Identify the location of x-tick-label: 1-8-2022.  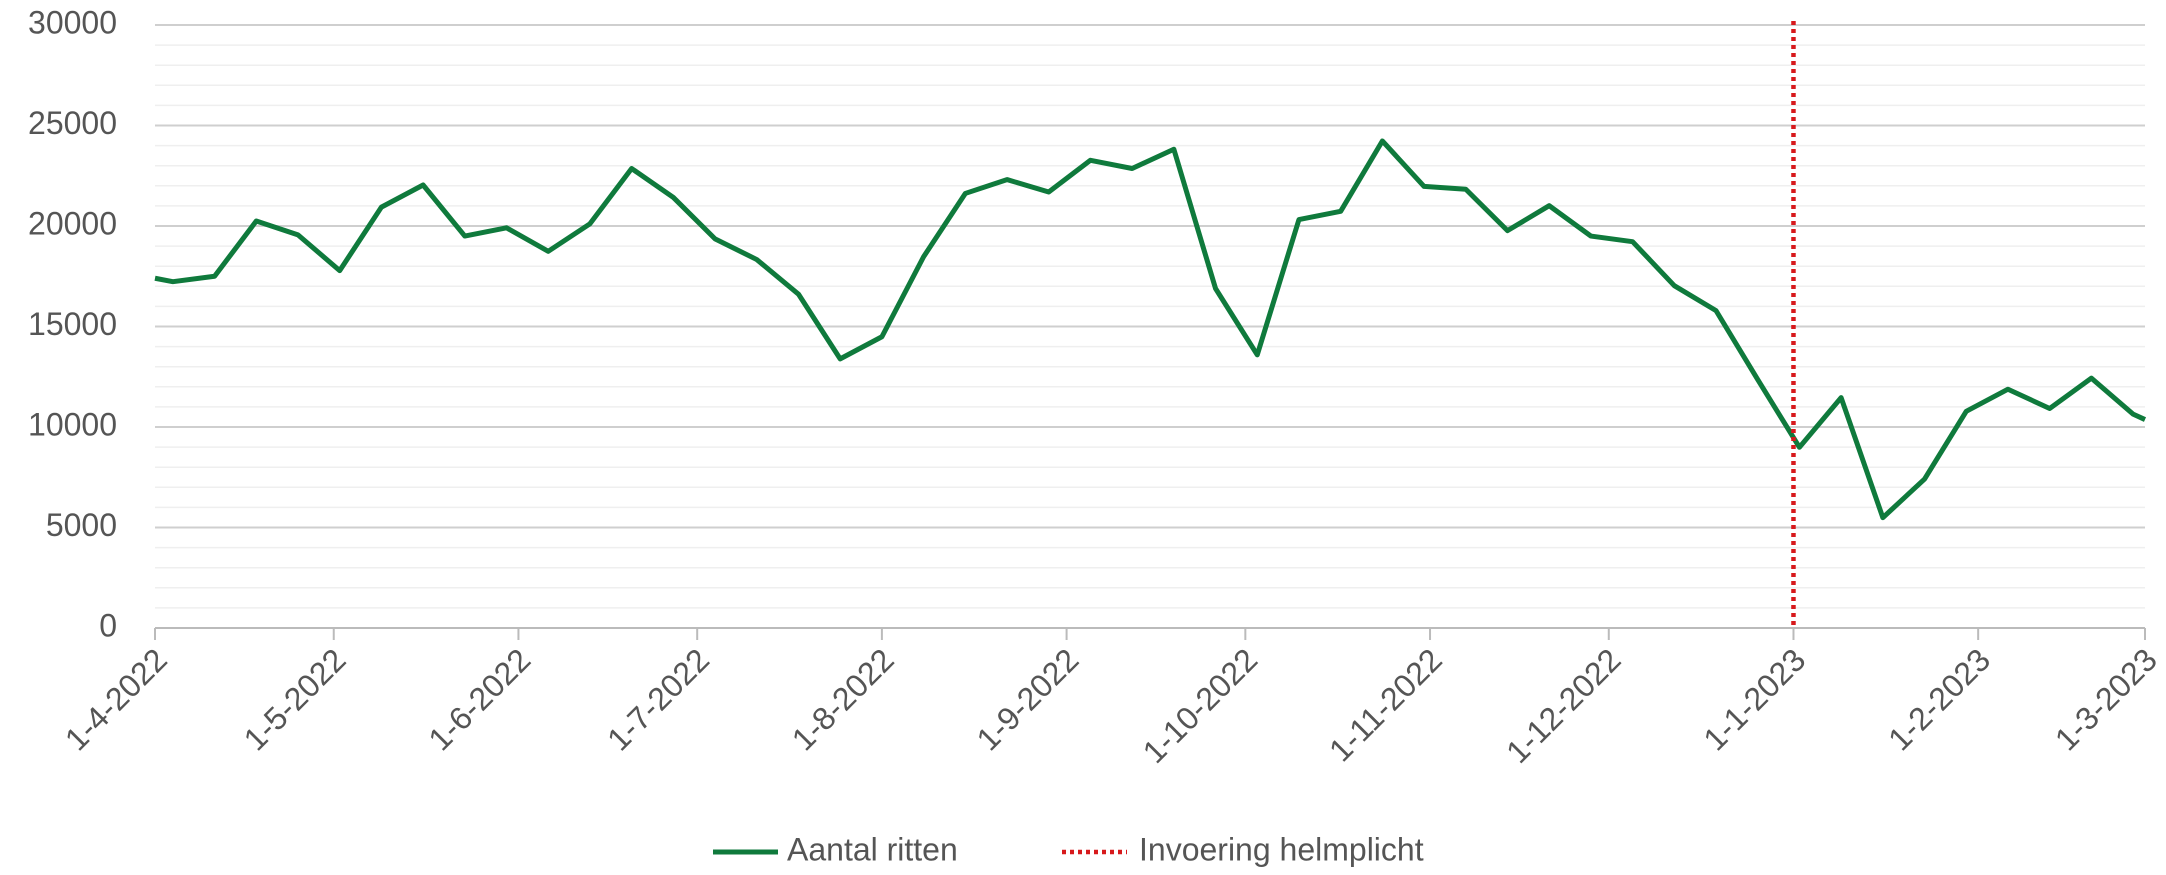
(843, 699).